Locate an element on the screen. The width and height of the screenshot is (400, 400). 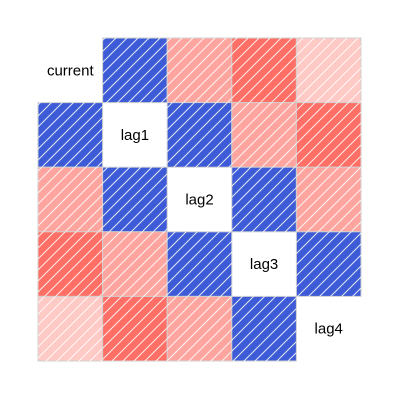
cell-hatch-lag3-lag2 is located at coordinates (199, 264).